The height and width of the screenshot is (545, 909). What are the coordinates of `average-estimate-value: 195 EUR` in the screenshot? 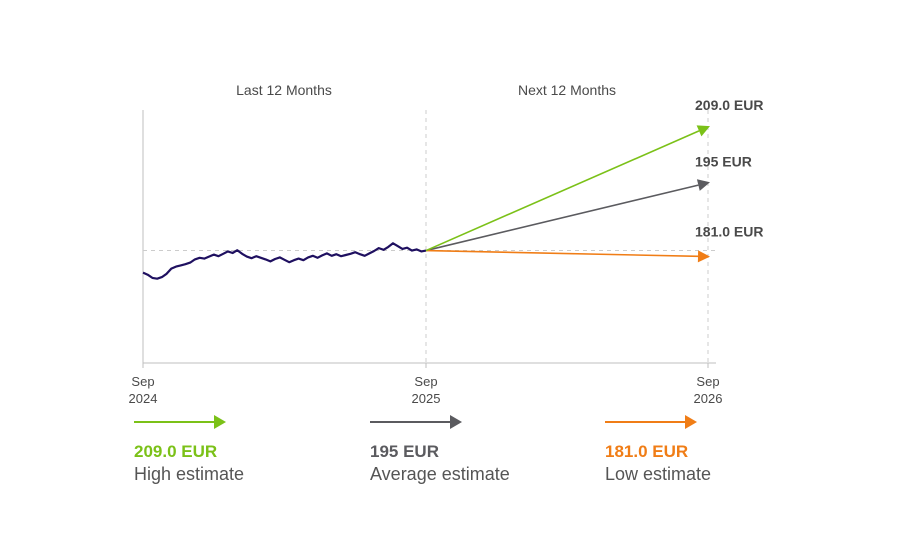 It's located at (404, 451).